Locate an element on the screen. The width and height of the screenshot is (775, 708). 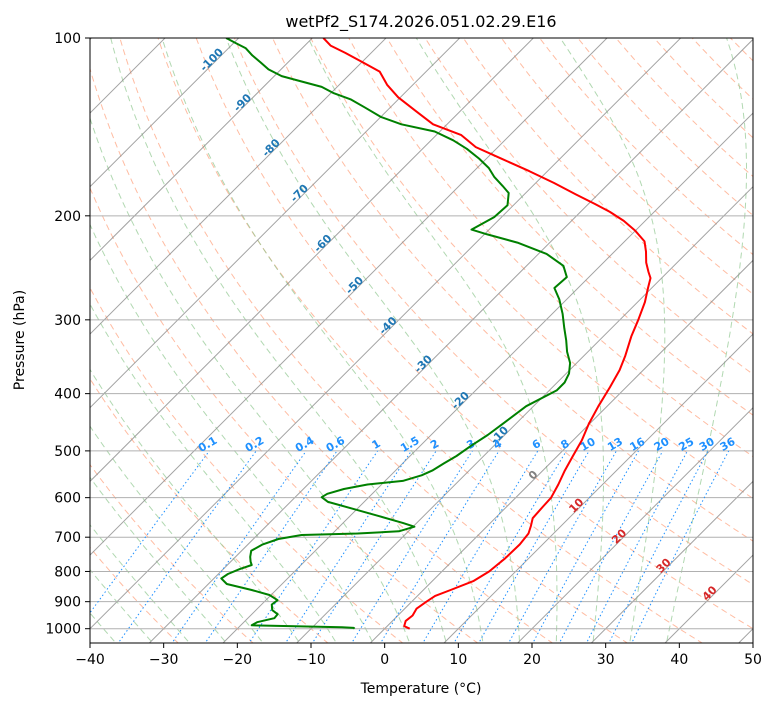
x-tick-label: 20 is located at coordinates (532, 660).